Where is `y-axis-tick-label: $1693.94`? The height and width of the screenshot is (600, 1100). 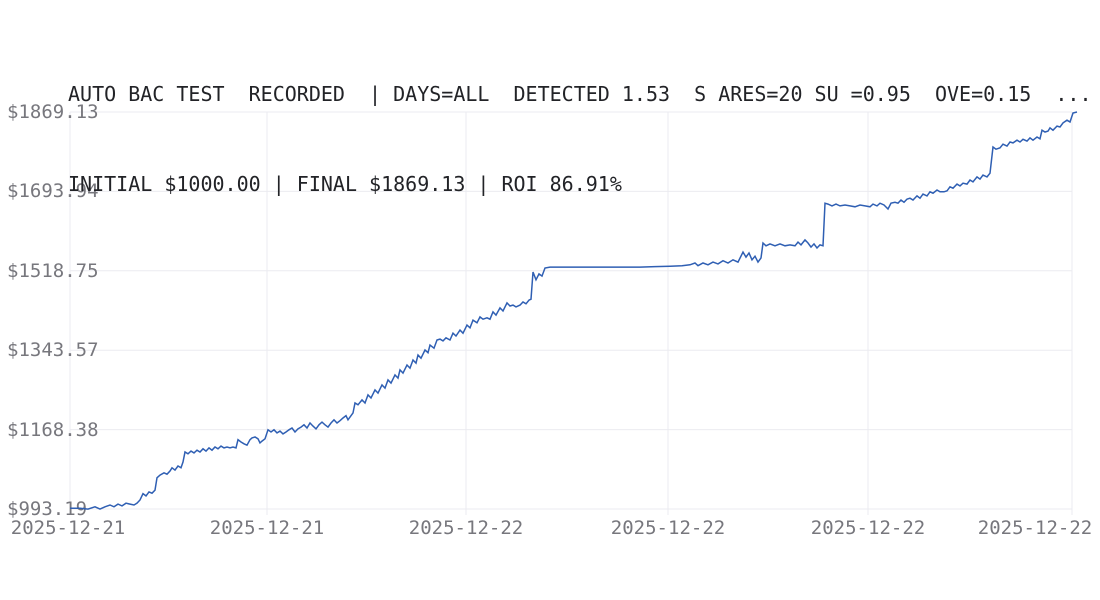
y-axis-tick-label: $1693.94 is located at coordinates (53, 191).